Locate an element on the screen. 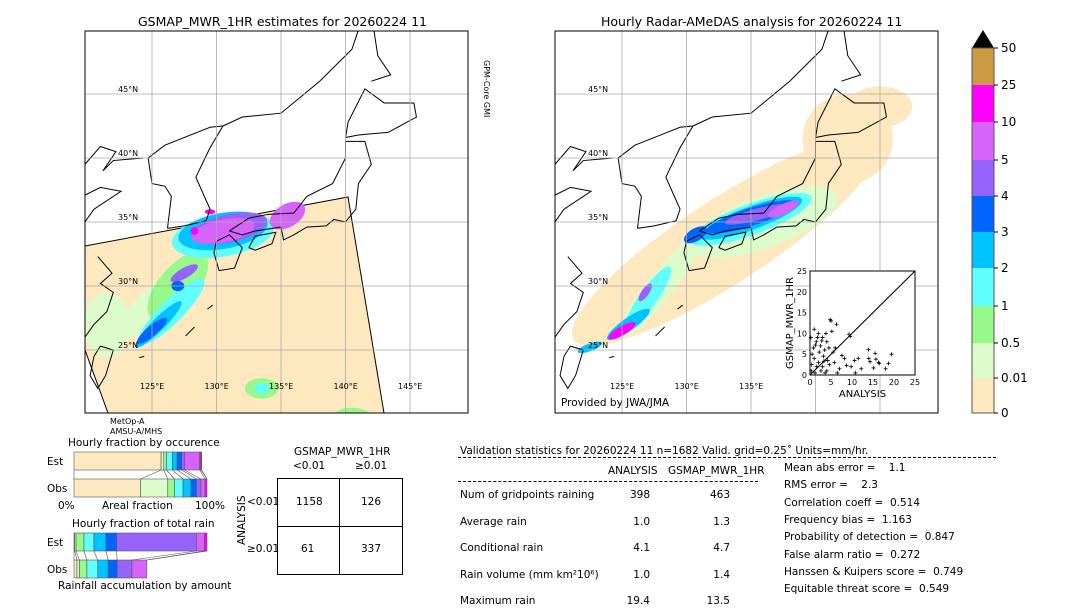 The image size is (1080, 612). cell-false-alarm: 126 is located at coordinates (371, 502).